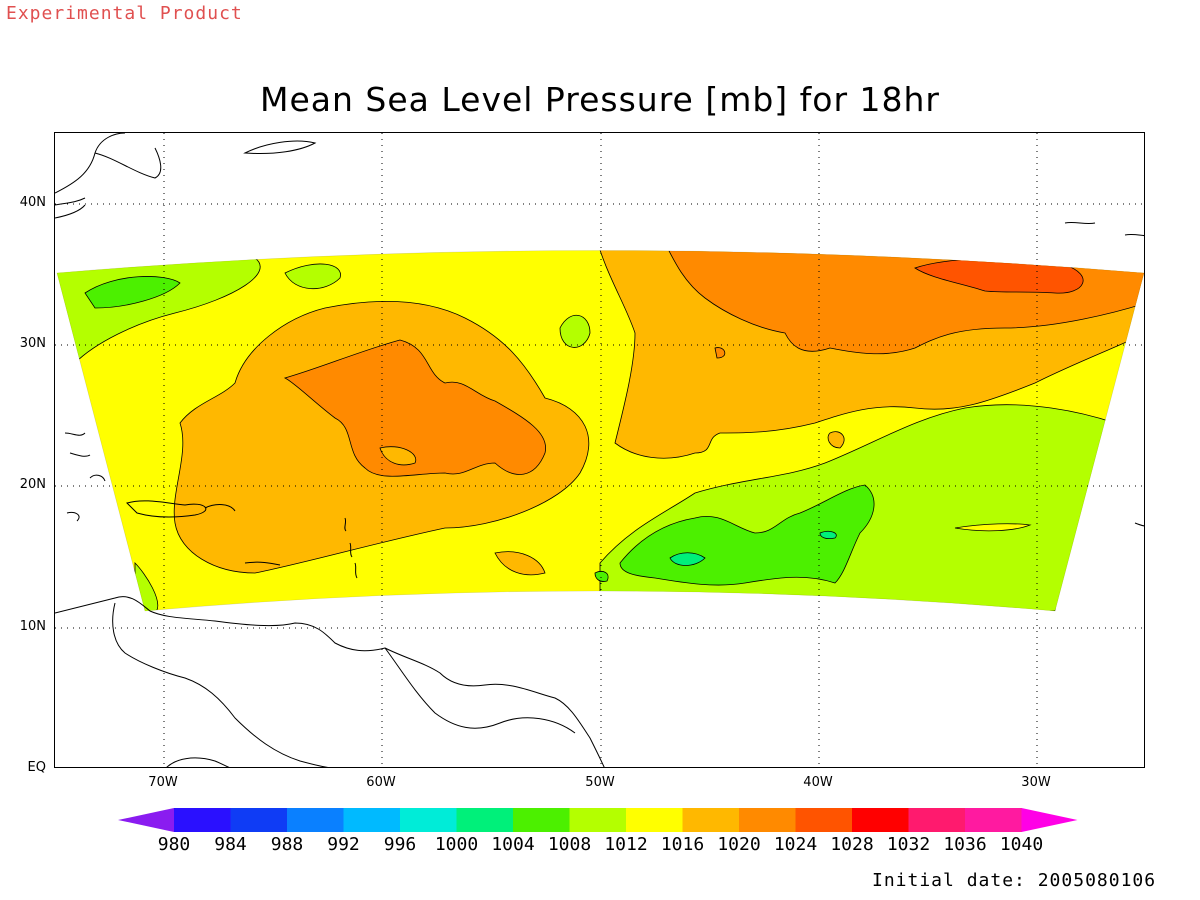 The image size is (1200, 900). What do you see at coordinates (1014, 880) in the screenshot?
I see `initial-date: Initial date: 2005080106` at bounding box center [1014, 880].